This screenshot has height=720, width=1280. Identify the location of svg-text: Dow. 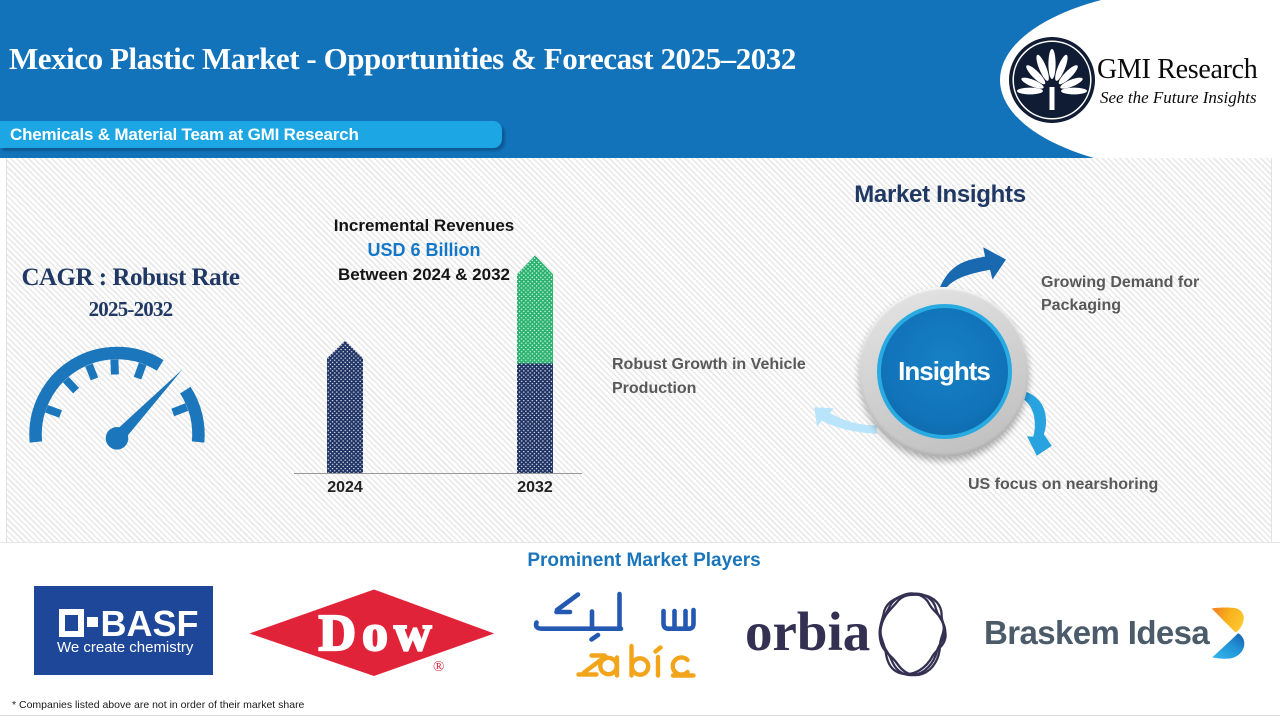
(377, 633).